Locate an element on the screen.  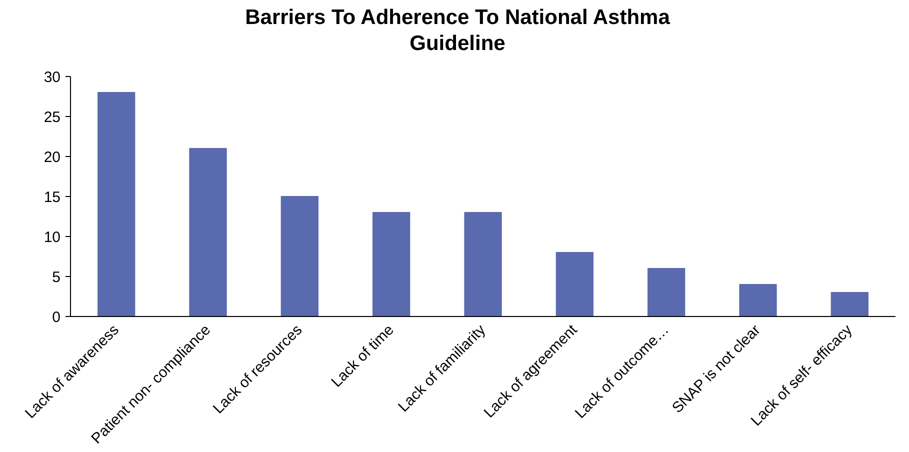
y-tick-label: 30 is located at coordinates (52, 77).